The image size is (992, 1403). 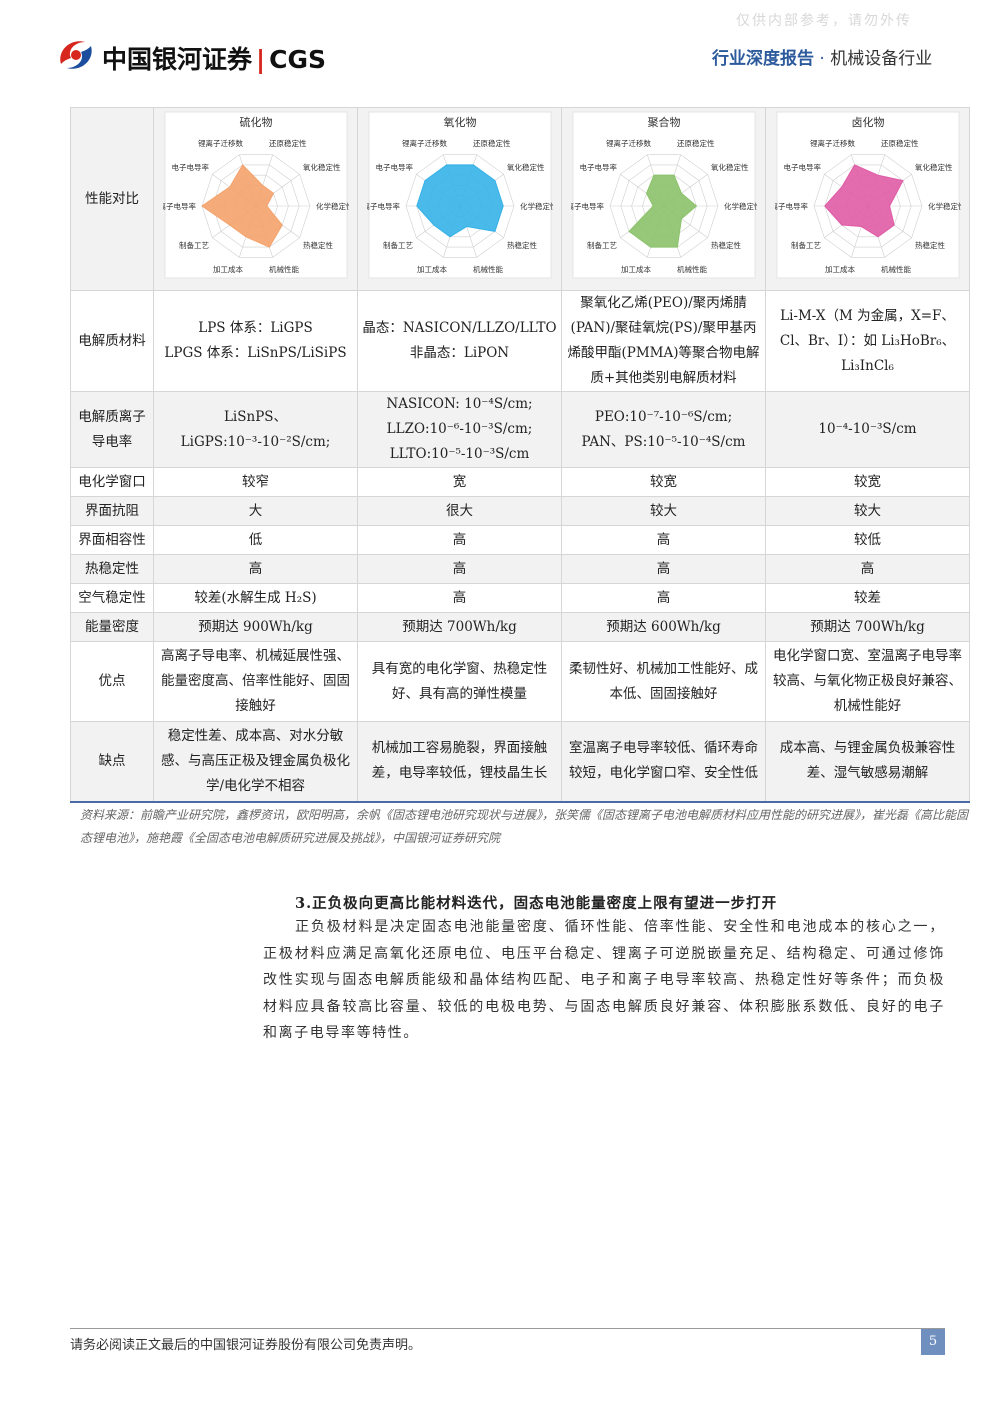 I want to click on row-label: 界面抗阻, so click(x=112, y=511).